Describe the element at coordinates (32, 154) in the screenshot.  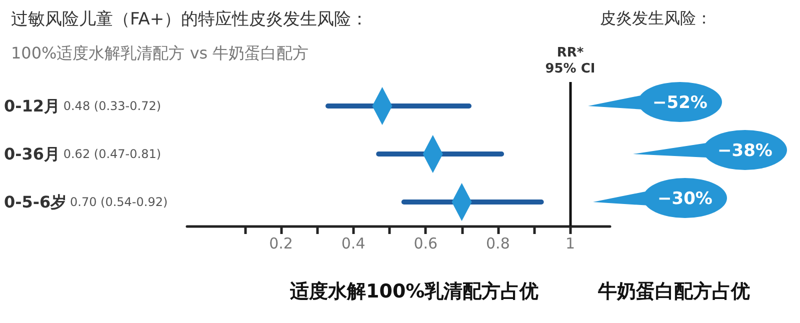
I see `y-tick-label: 0-36月` at that location.